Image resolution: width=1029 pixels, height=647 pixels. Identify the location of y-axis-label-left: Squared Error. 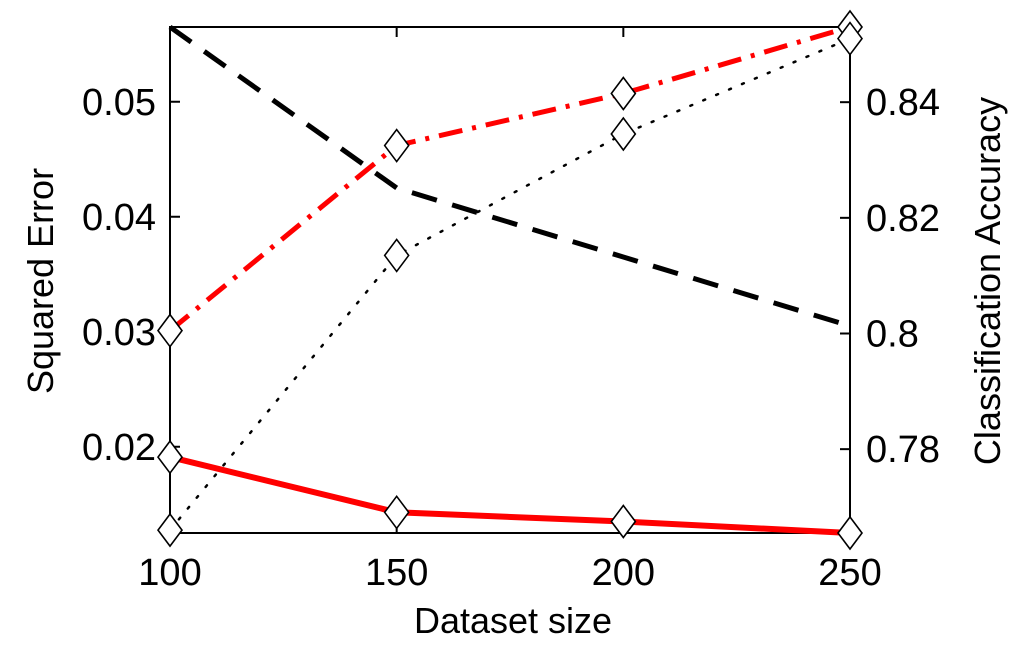
(40, 281).